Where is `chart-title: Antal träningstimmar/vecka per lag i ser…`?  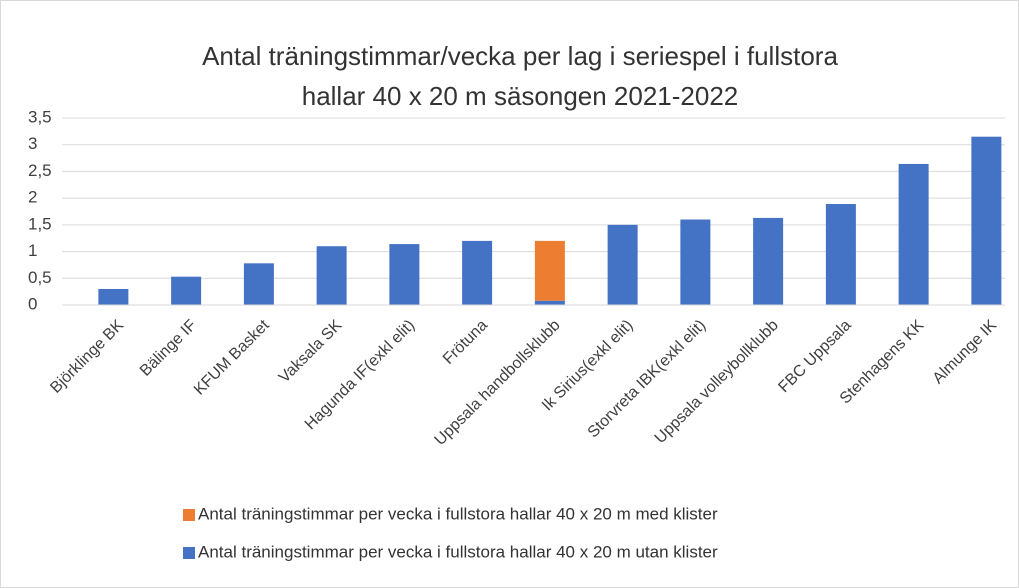 chart-title: Antal träningstimmar/vecka per lag i ser… is located at coordinates (520, 56).